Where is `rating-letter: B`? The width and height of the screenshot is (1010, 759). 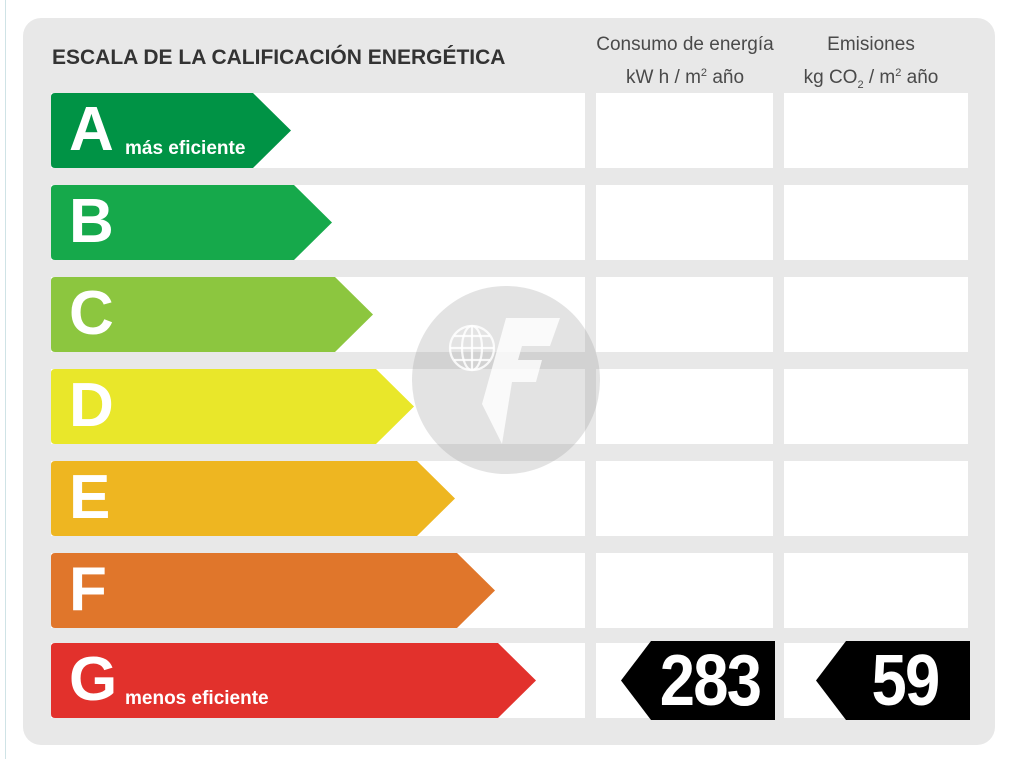 rating-letter: B is located at coordinates (91, 221).